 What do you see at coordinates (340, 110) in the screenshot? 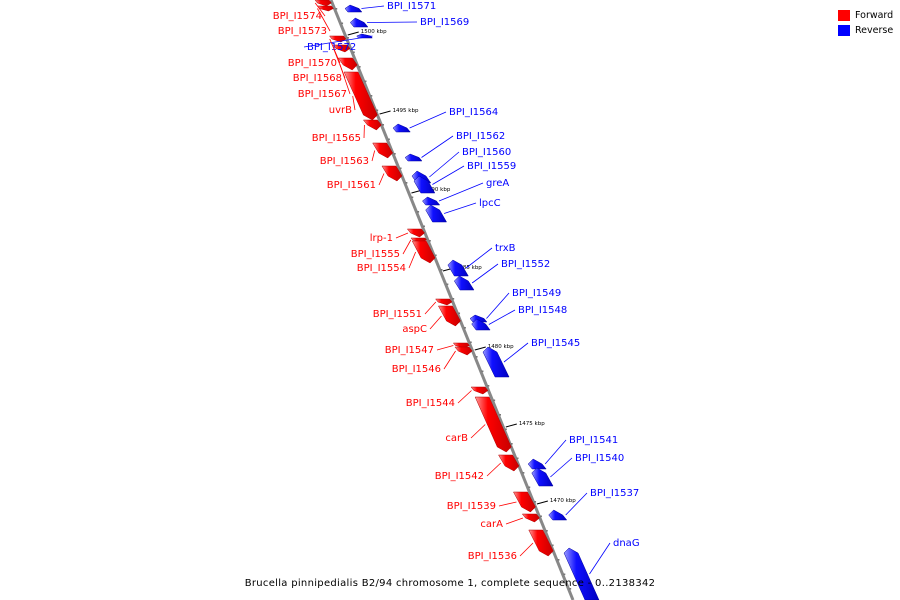
I see `gene-label: uvrB` at bounding box center [340, 110].